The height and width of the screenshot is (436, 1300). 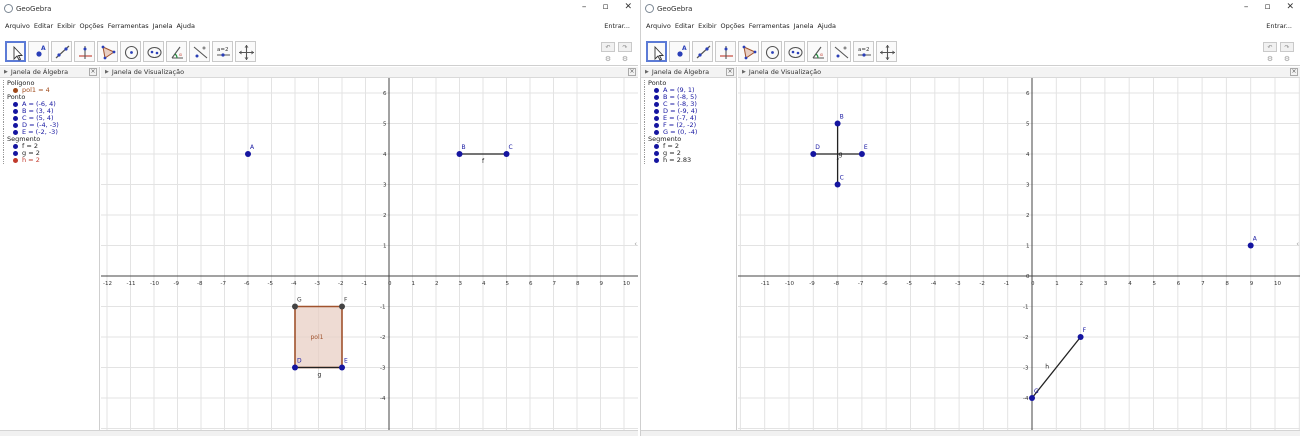 I want to click on algebra-item: B = (-8, 5), so click(x=670, y=97).